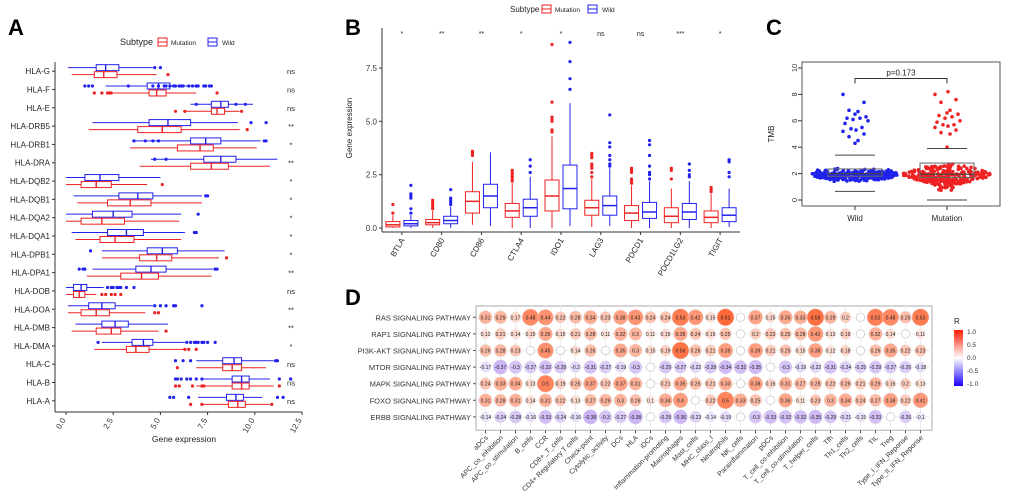 Image resolution: width=1020 pixels, height=503 pixels. I want to click on correlation-value: 0.26, so click(876, 352).